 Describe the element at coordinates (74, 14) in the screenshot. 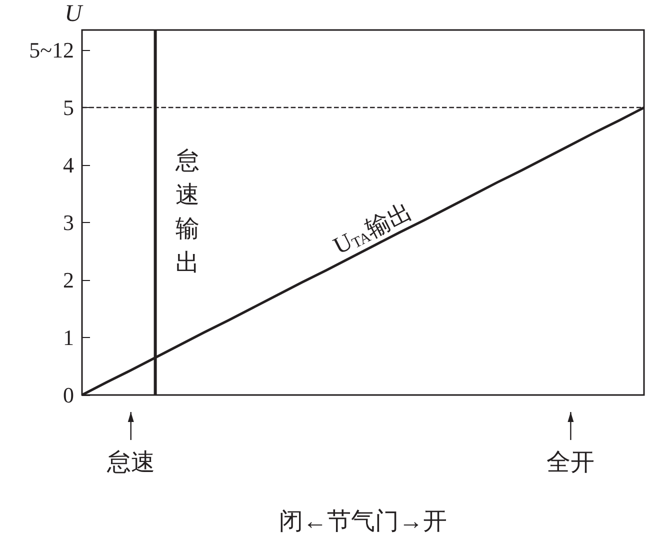

I see `y-axis-title: U` at that location.